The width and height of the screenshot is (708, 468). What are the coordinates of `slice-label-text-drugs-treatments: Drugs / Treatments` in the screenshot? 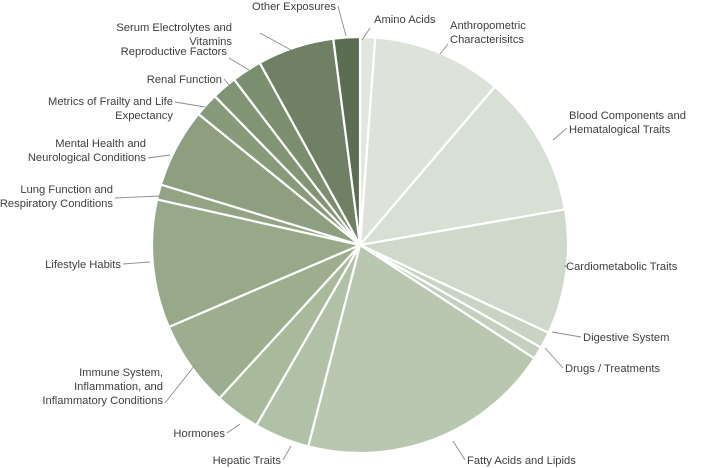 It's located at (613, 369).